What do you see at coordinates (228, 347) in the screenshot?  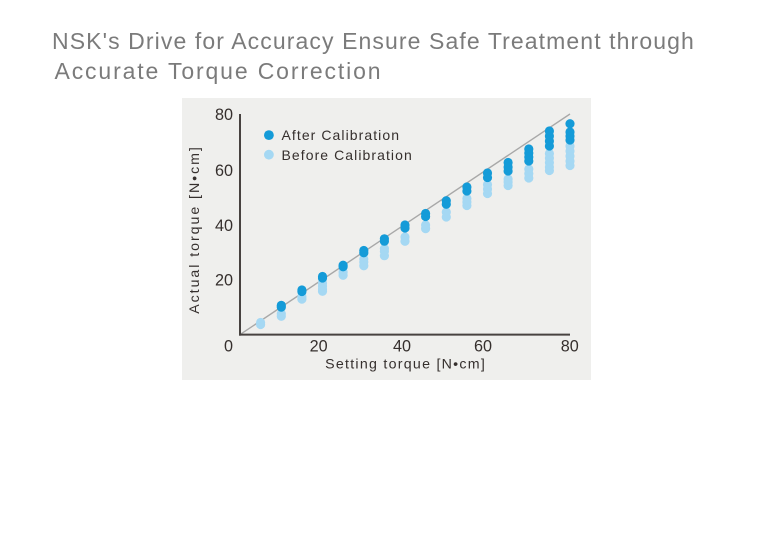 I see `svg-text: 0` at bounding box center [228, 347].